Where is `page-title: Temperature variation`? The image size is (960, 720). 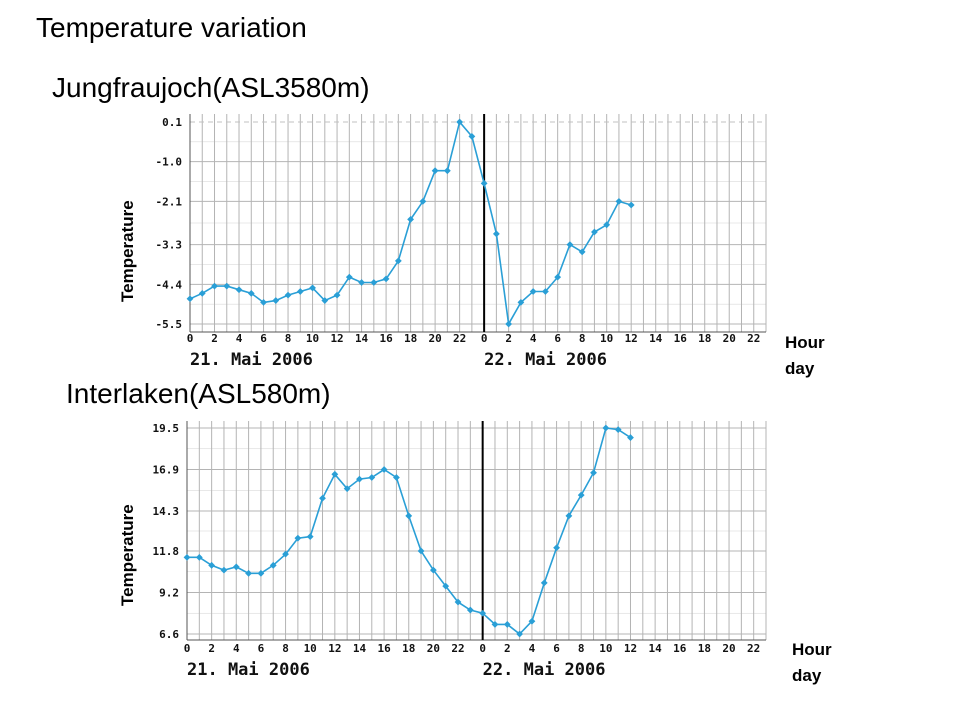 page-title: Temperature variation is located at coordinates (171, 27).